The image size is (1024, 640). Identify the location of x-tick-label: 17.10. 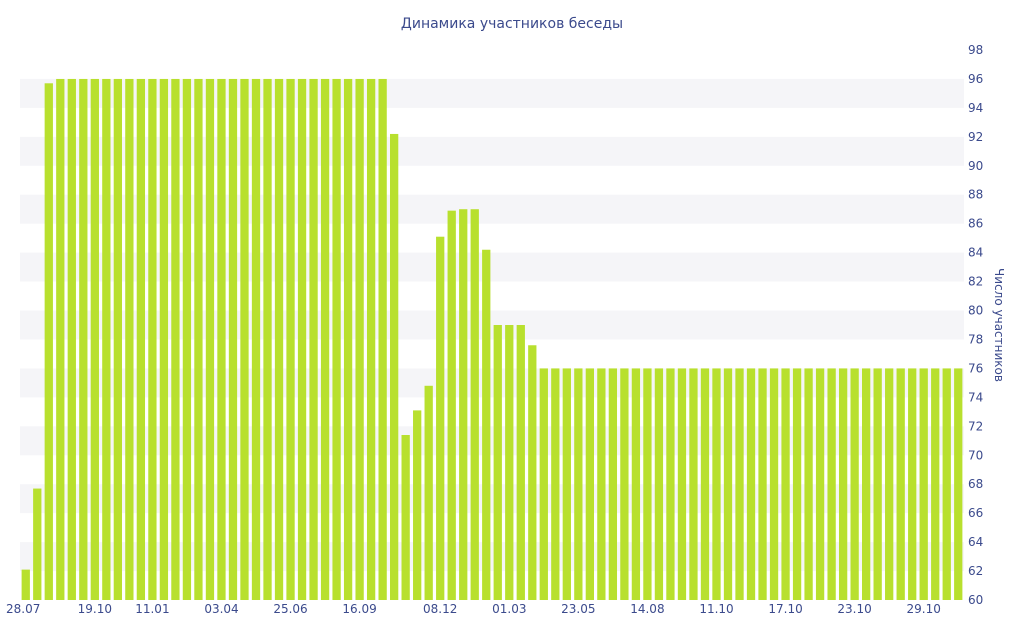
(785, 609).